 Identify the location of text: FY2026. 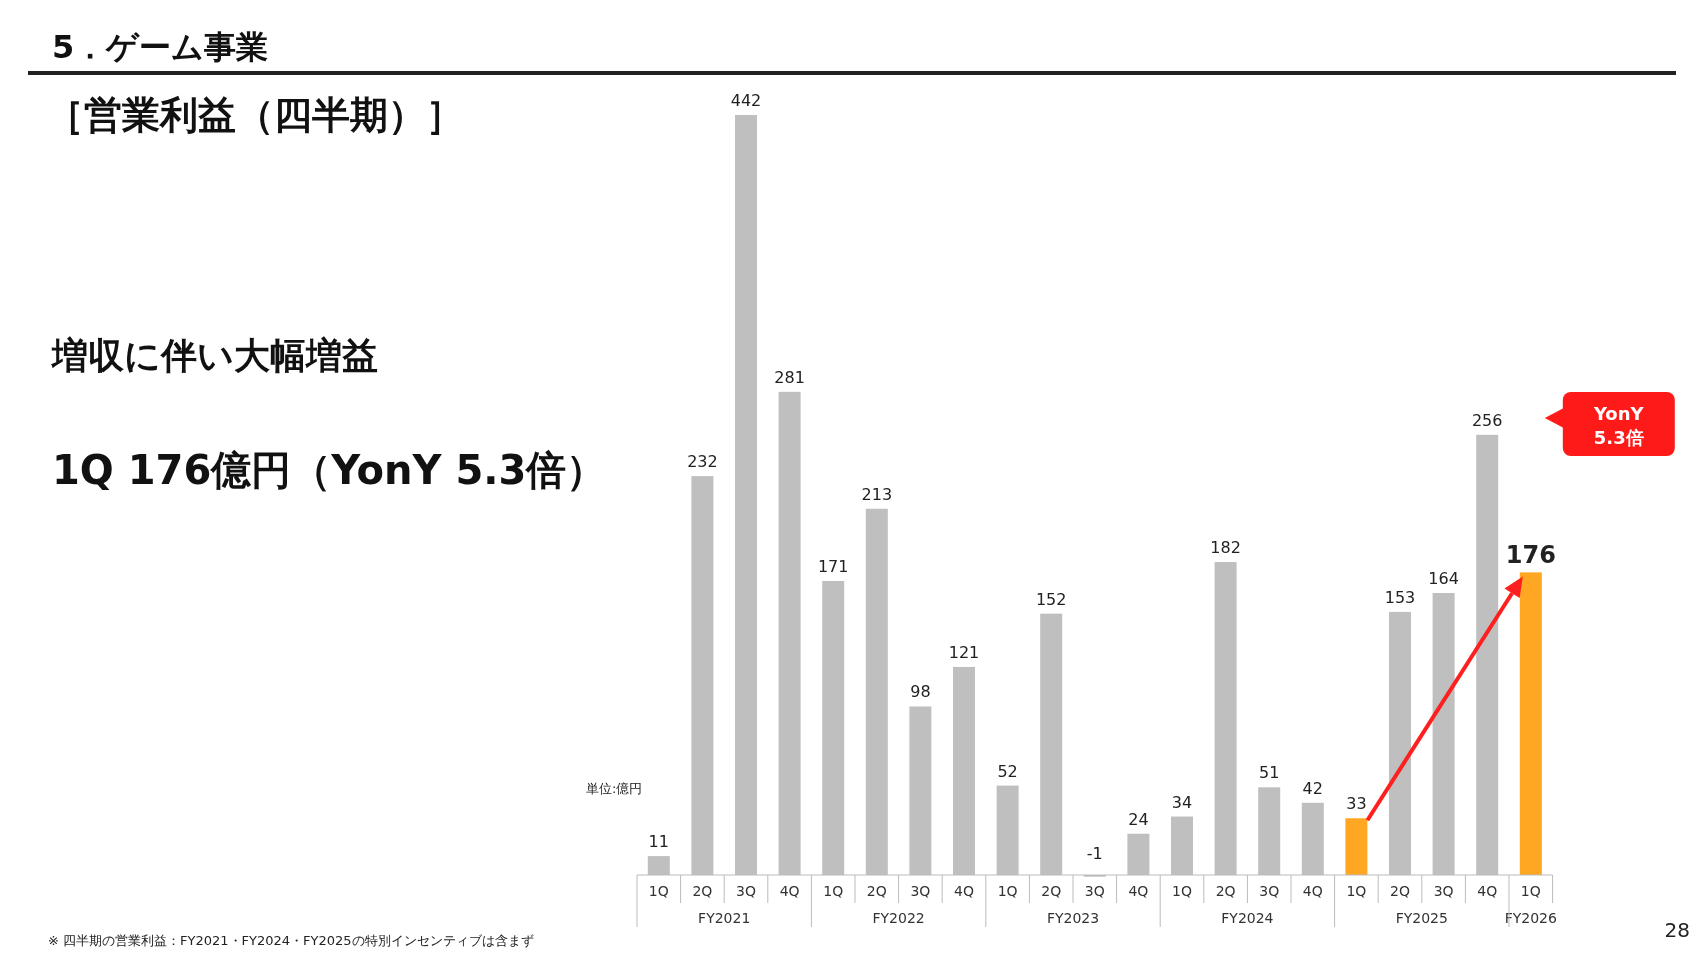
(1531, 918).